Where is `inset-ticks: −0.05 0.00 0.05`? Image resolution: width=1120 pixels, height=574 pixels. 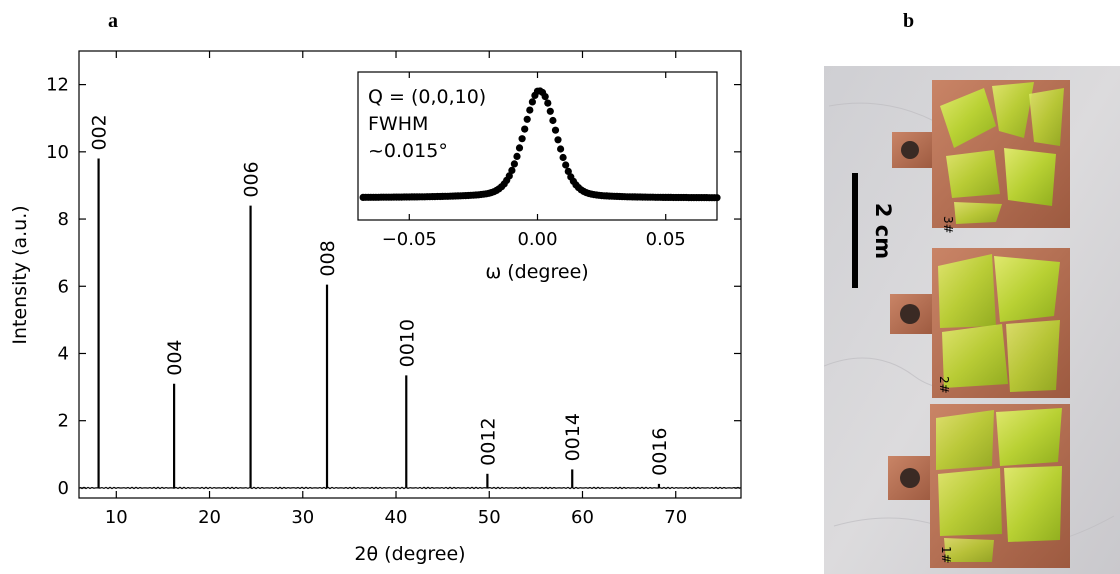 inset-ticks: −0.05 0.00 0.05 is located at coordinates (534, 161).